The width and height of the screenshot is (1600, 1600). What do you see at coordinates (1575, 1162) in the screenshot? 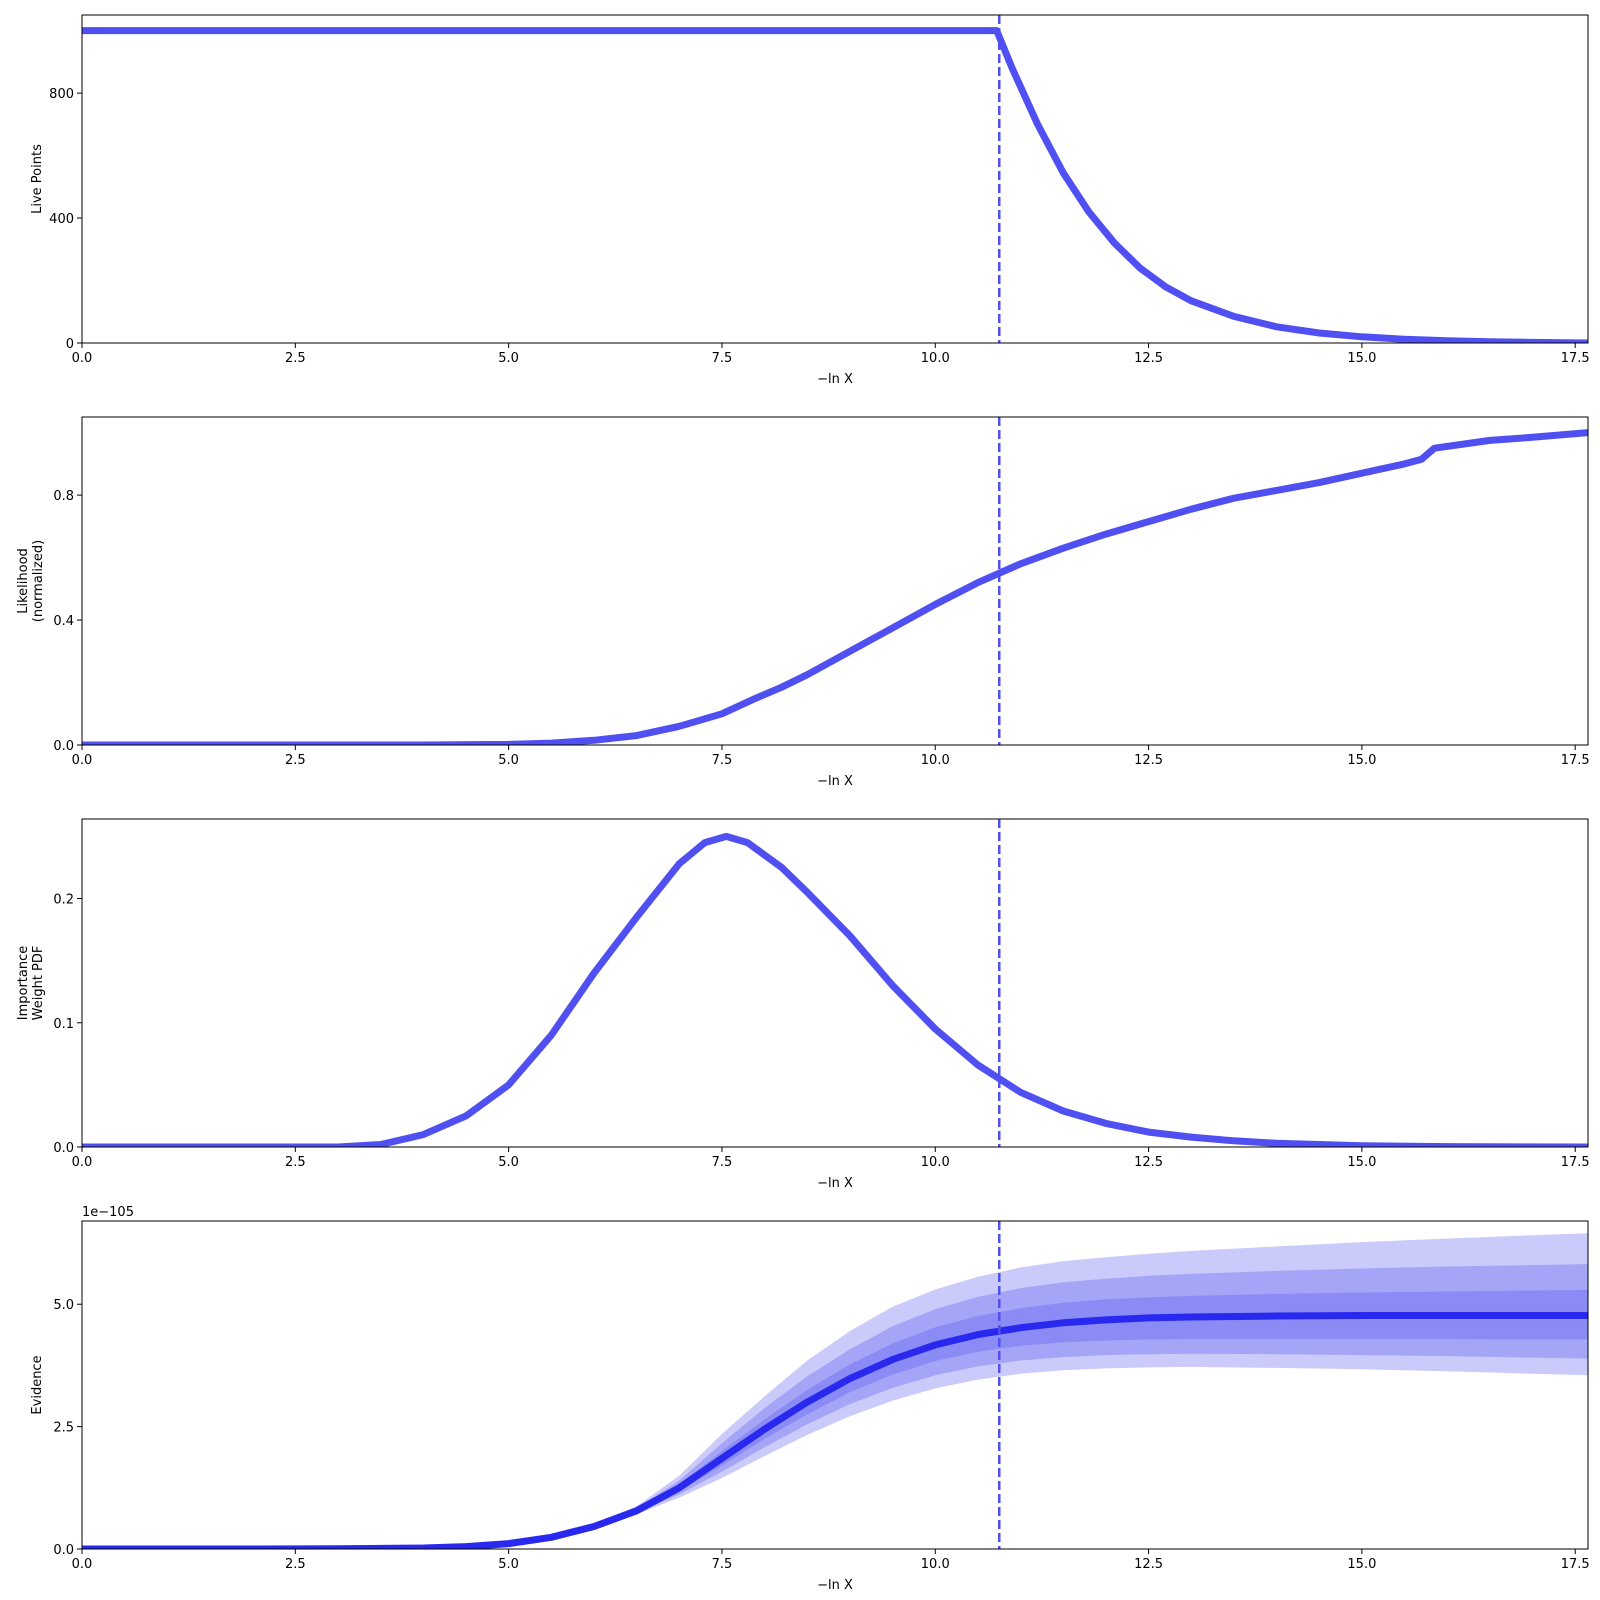
I see `importance-weight-xtick-label: 17.5` at bounding box center [1575, 1162].